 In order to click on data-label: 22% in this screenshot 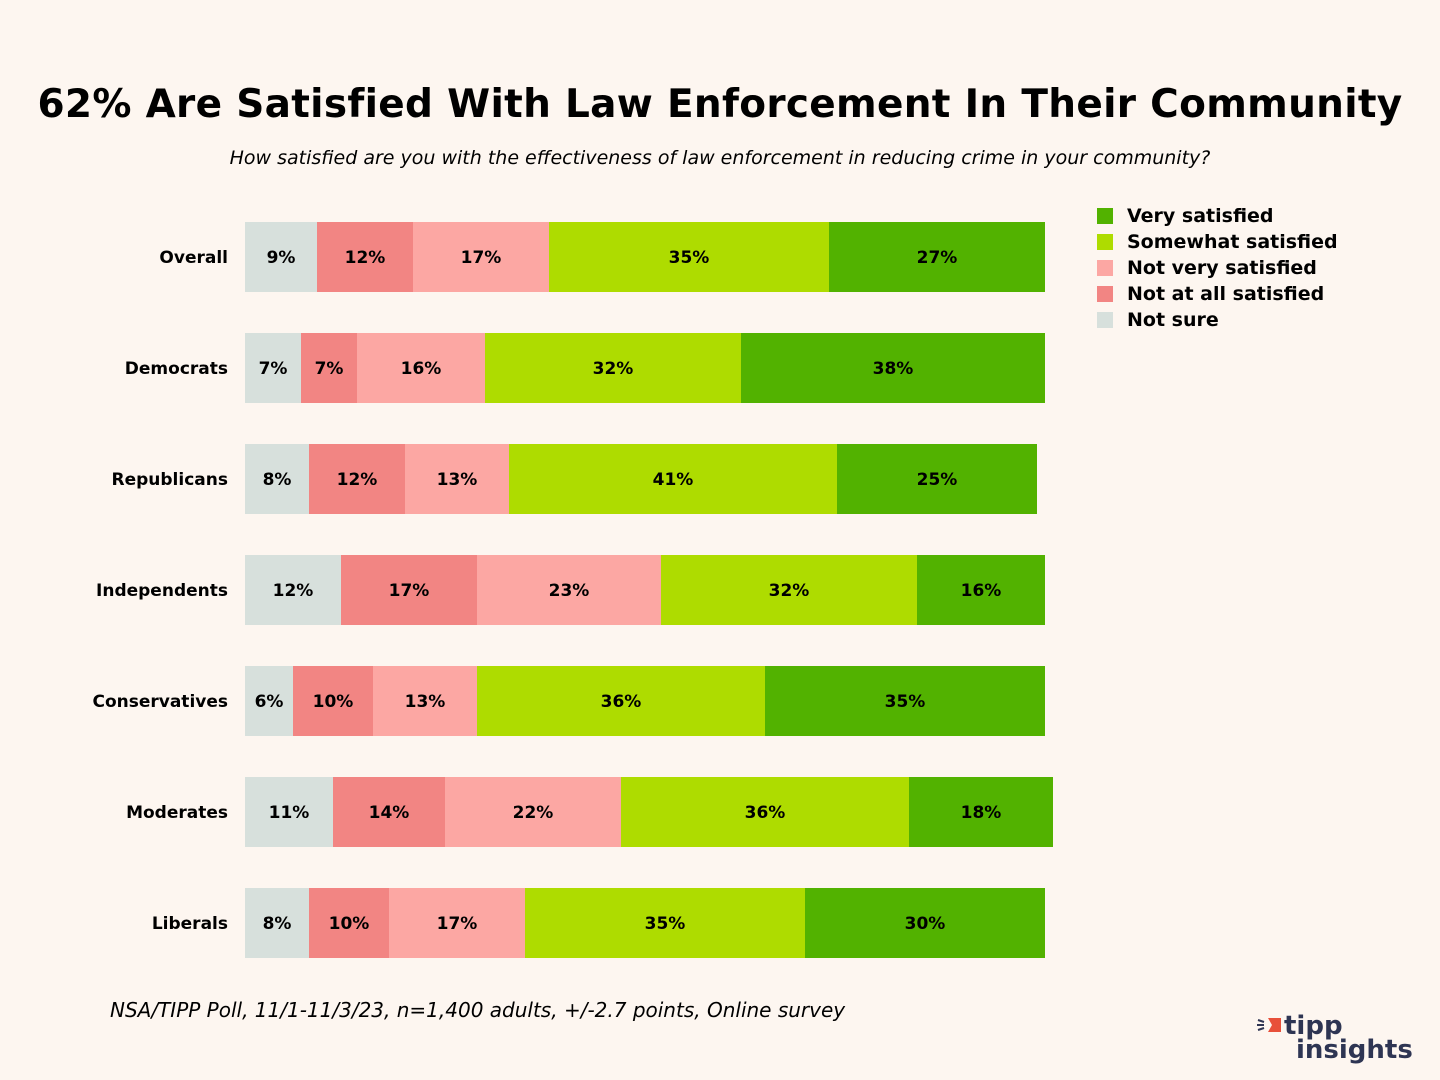, I will do `click(533, 813)`.